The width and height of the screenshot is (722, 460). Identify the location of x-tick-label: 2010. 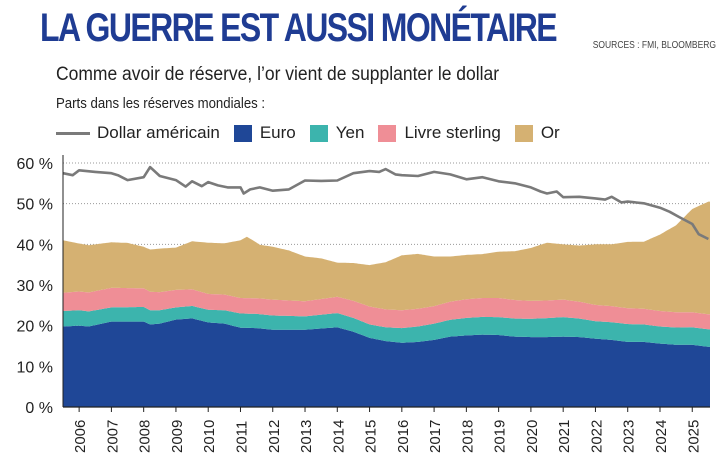
(209, 436).